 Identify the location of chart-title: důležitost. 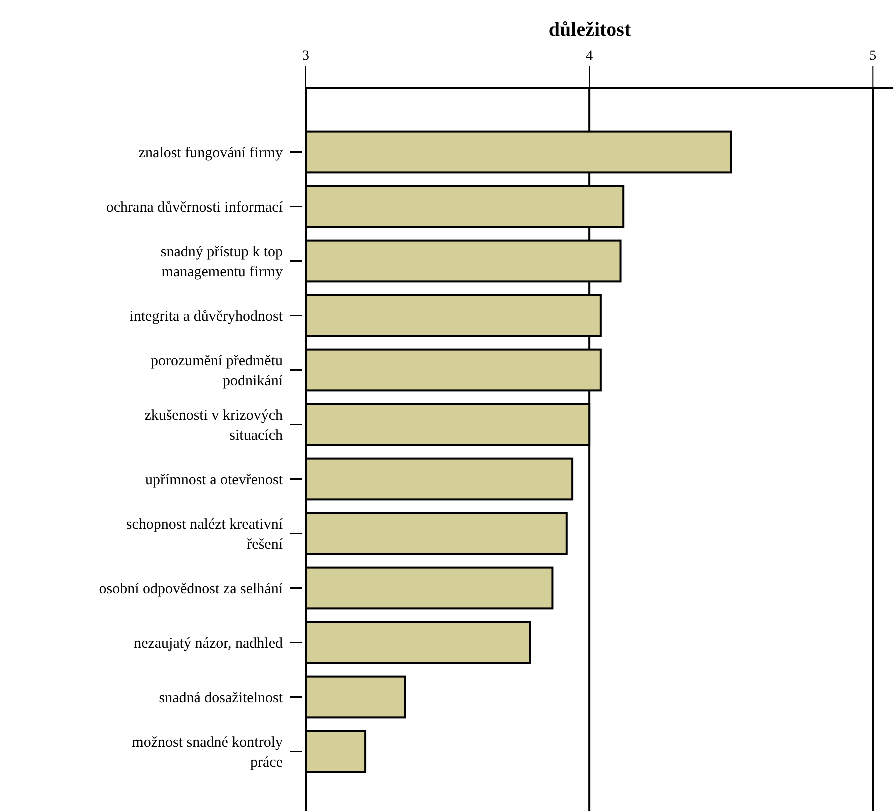
(590, 30).